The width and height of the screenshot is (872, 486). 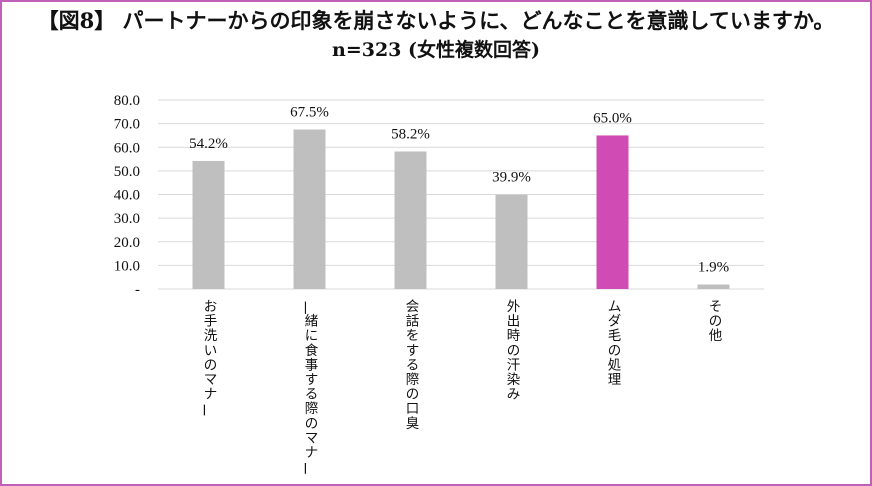 I want to click on data-label: 54.2%, so click(x=208, y=144).